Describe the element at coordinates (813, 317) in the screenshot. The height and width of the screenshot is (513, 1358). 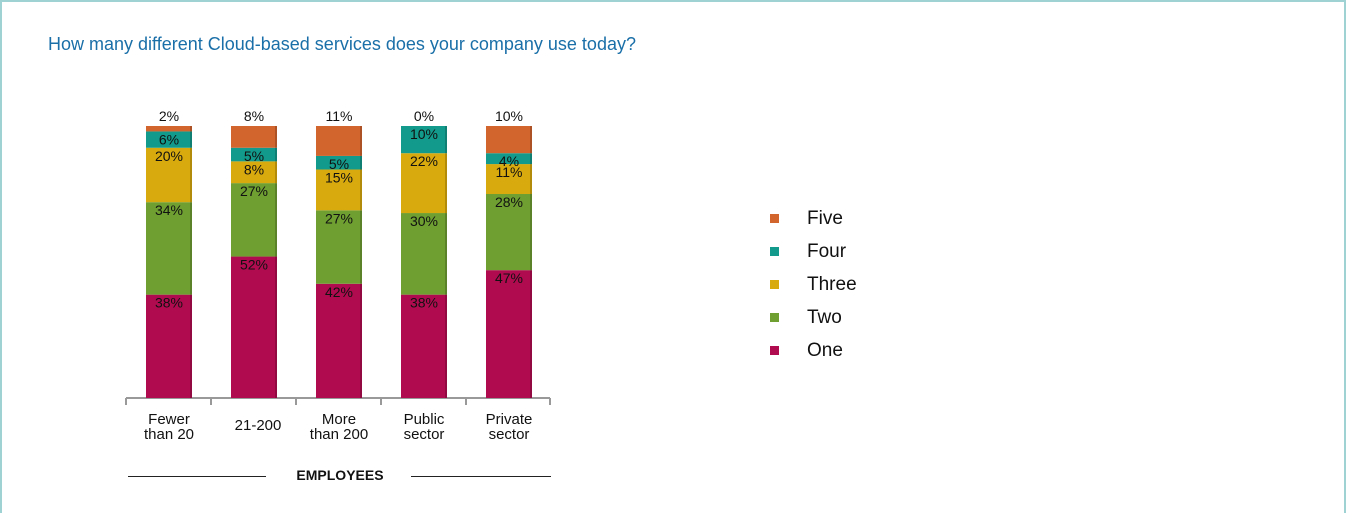
I see `legend-item-two: Two` at that location.